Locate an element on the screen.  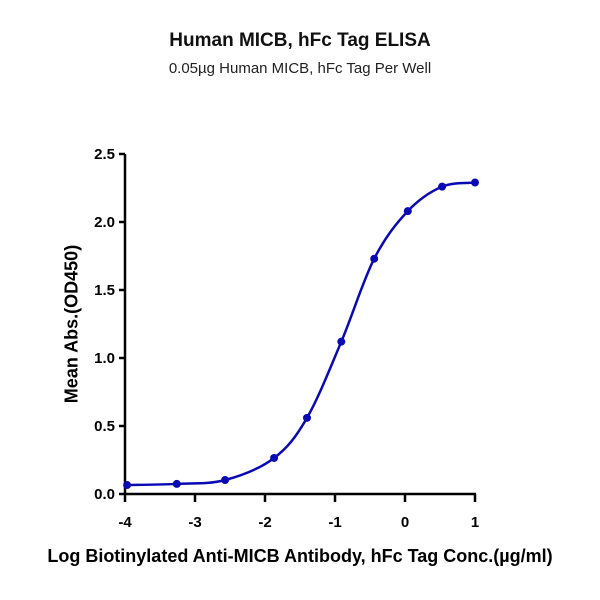
y-tick-label: 0.5 is located at coordinates (104, 426).